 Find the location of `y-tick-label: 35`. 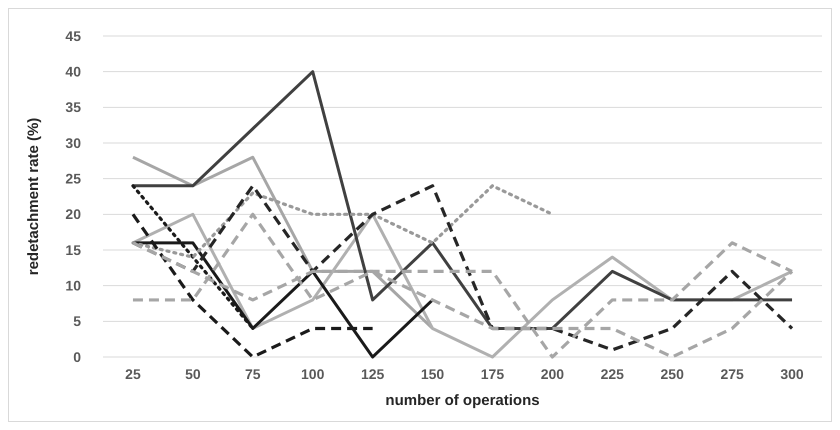

y-tick-label: 35 is located at coordinates (73, 107).